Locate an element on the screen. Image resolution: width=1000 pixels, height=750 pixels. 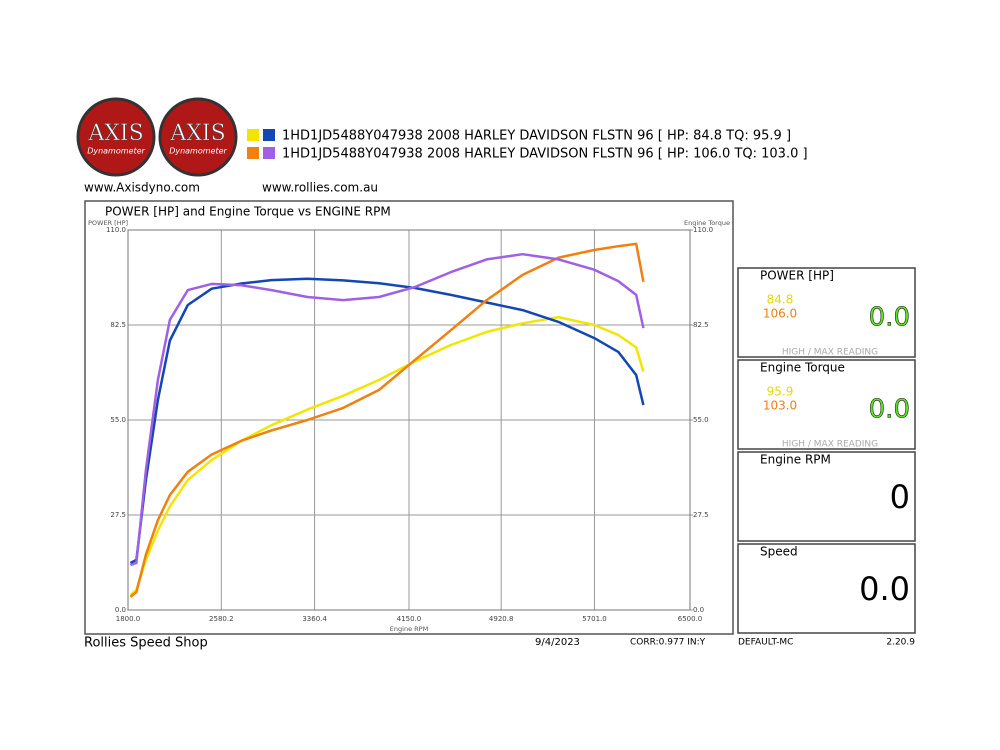
x-tick-label: 5701.0 is located at coordinates (594, 619).